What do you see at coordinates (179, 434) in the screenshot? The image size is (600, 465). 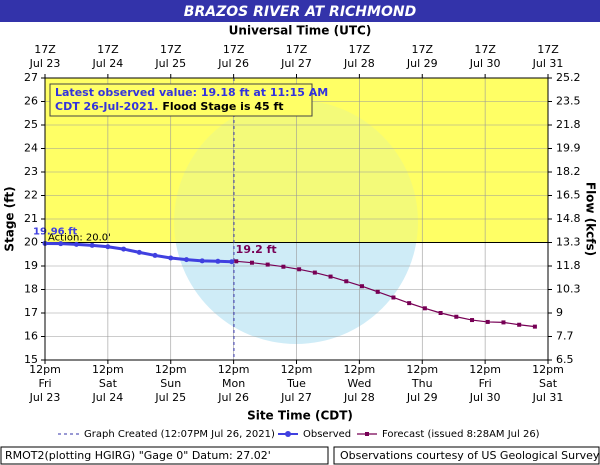 I see `legend-label: Graph Created (12:07PM Jul 26, 2021)` at bounding box center [179, 434].